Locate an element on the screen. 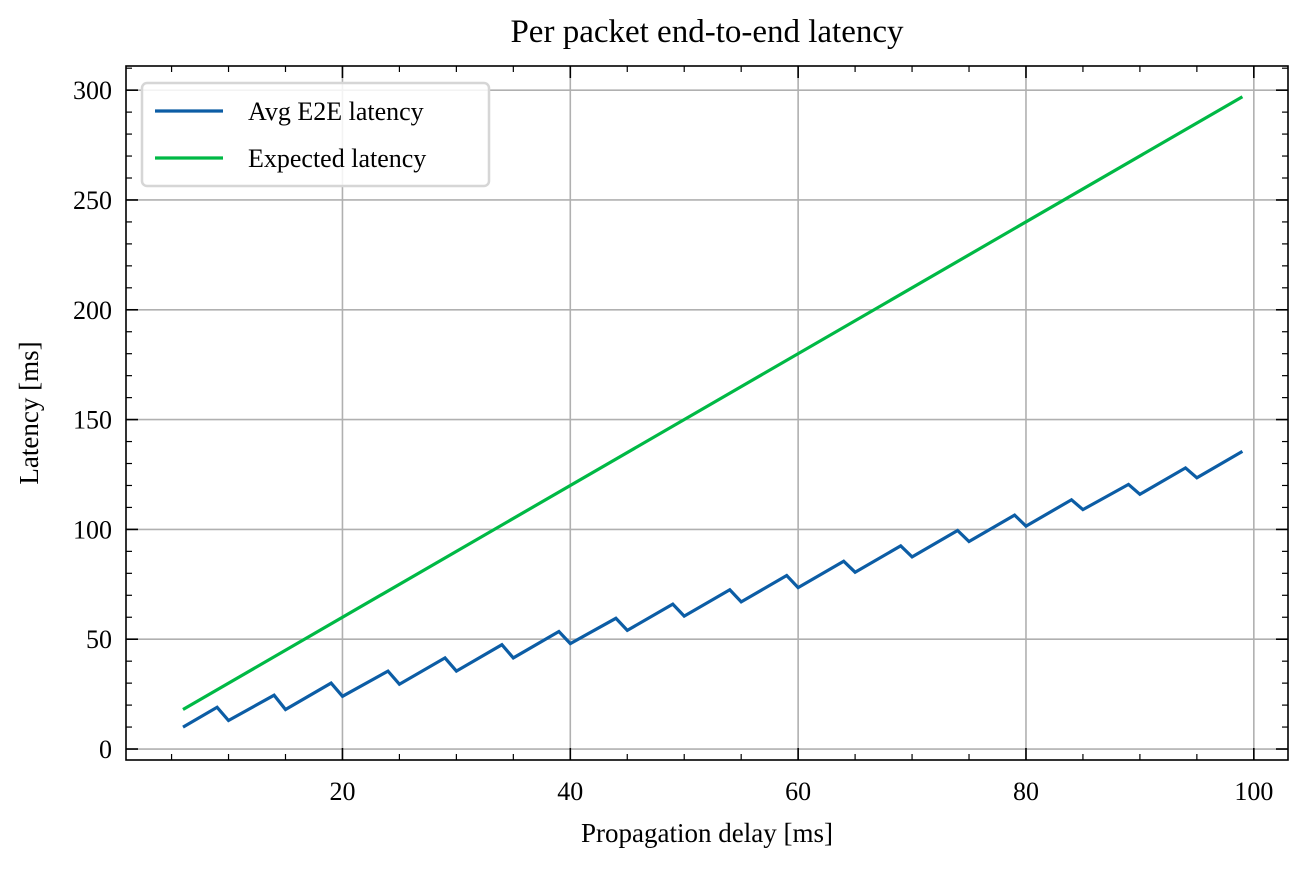 This screenshot has width=1303, height=870. y-tick-label: 100 is located at coordinates (92, 529).